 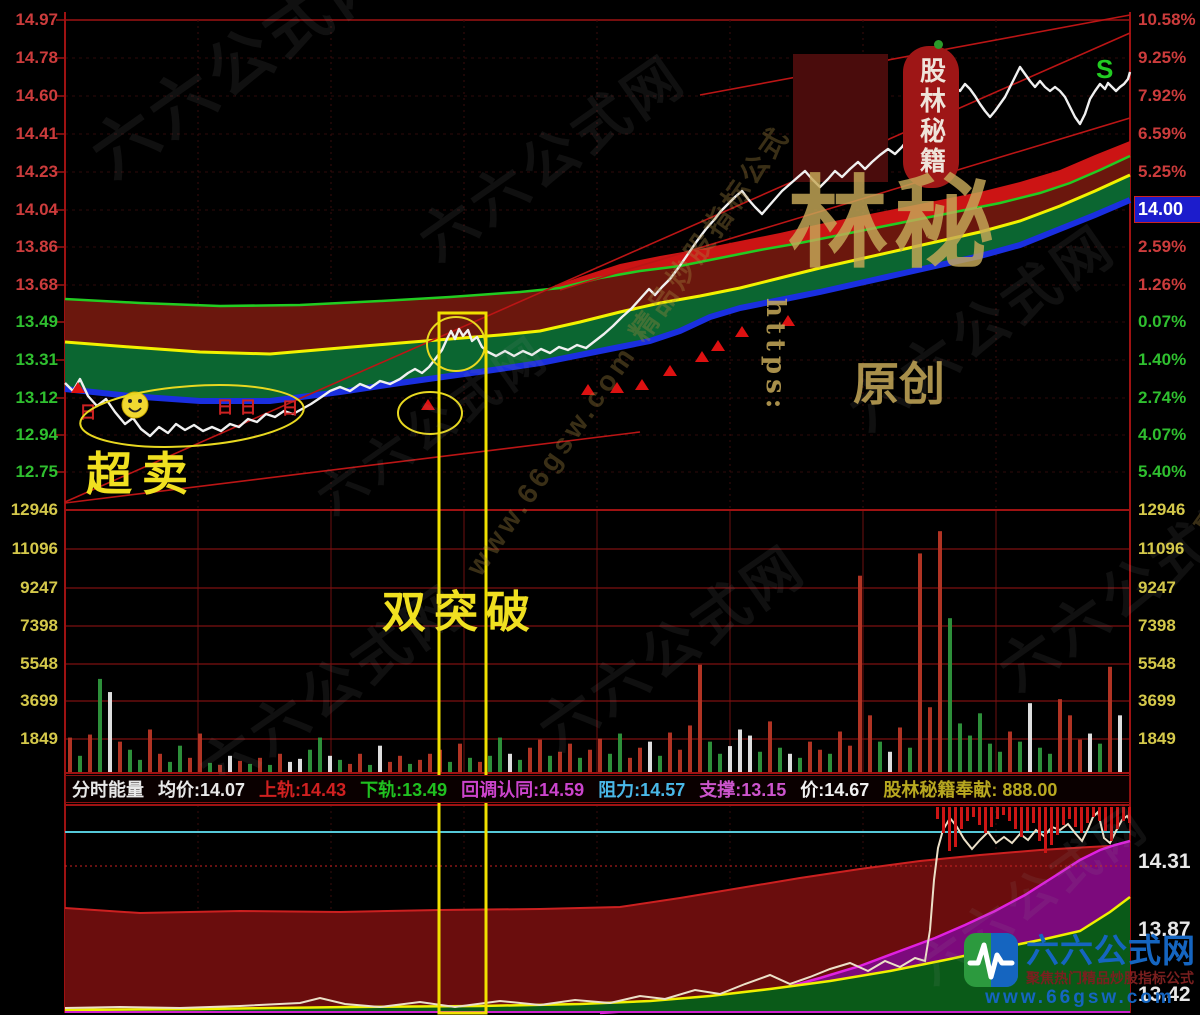 What do you see at coordinates (1111, 950) in the screenshot?
I see `logo-title: 六六公式网` at bounding box center [1111, 950].